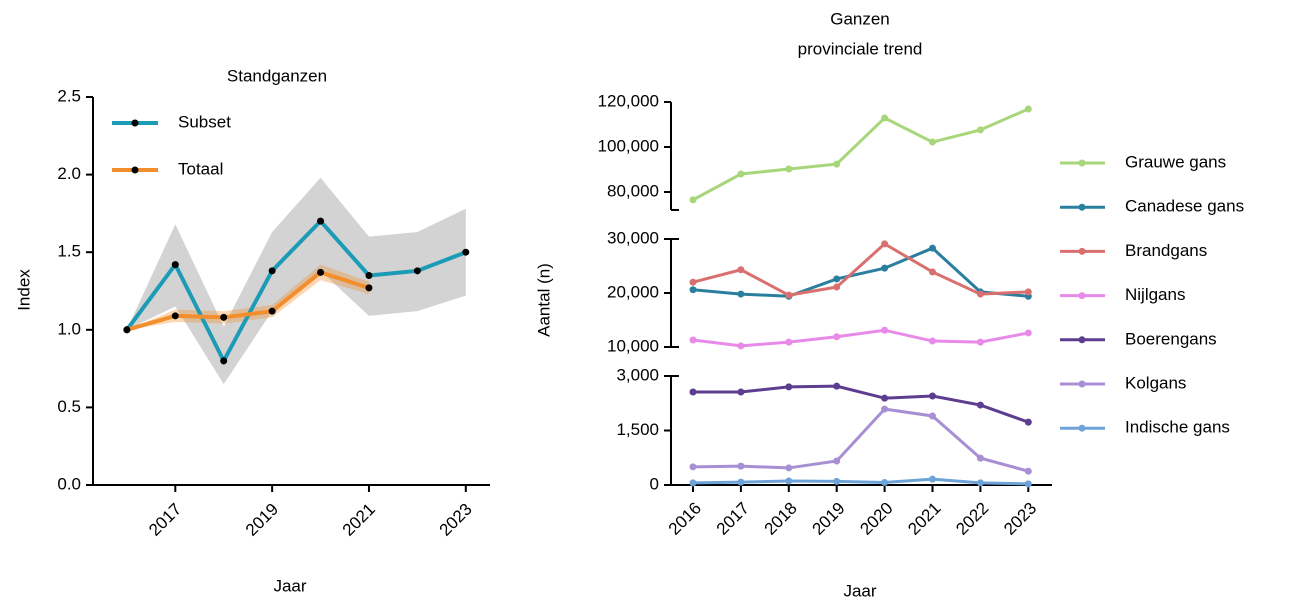 The height and width of the screenshot is (604, 1306). Describe the element at coordinates (543, 300) in the screenshot. I see `y-axis-label: Aantal (n)` at that location.